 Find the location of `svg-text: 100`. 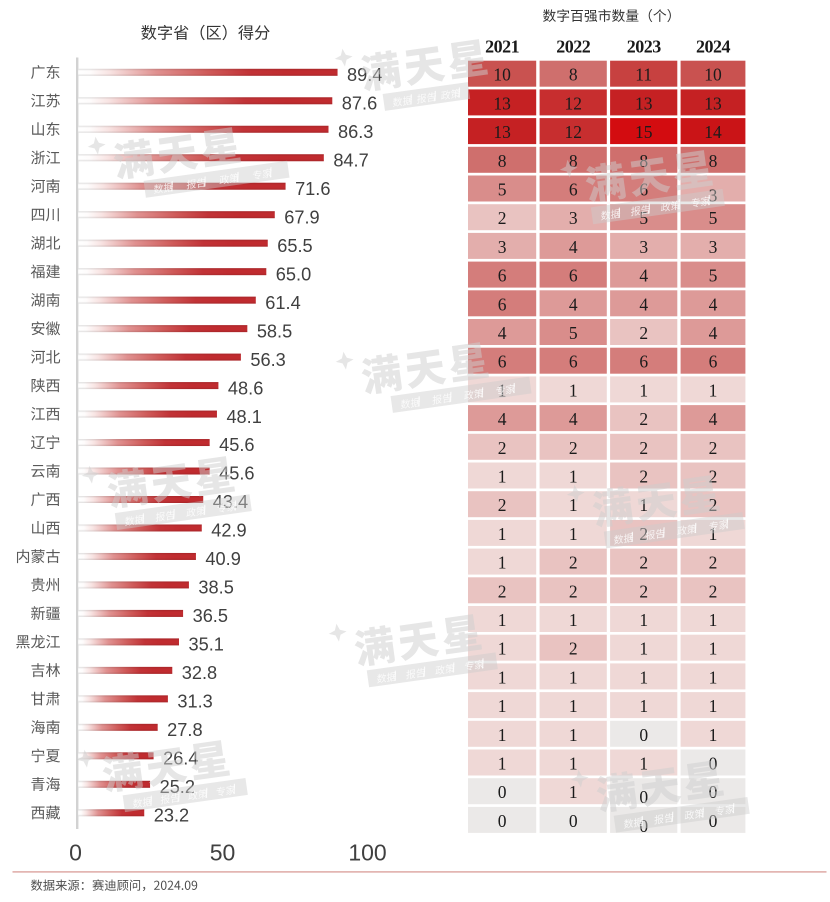

svg-text: 100 is located at coordinates (367, 852).